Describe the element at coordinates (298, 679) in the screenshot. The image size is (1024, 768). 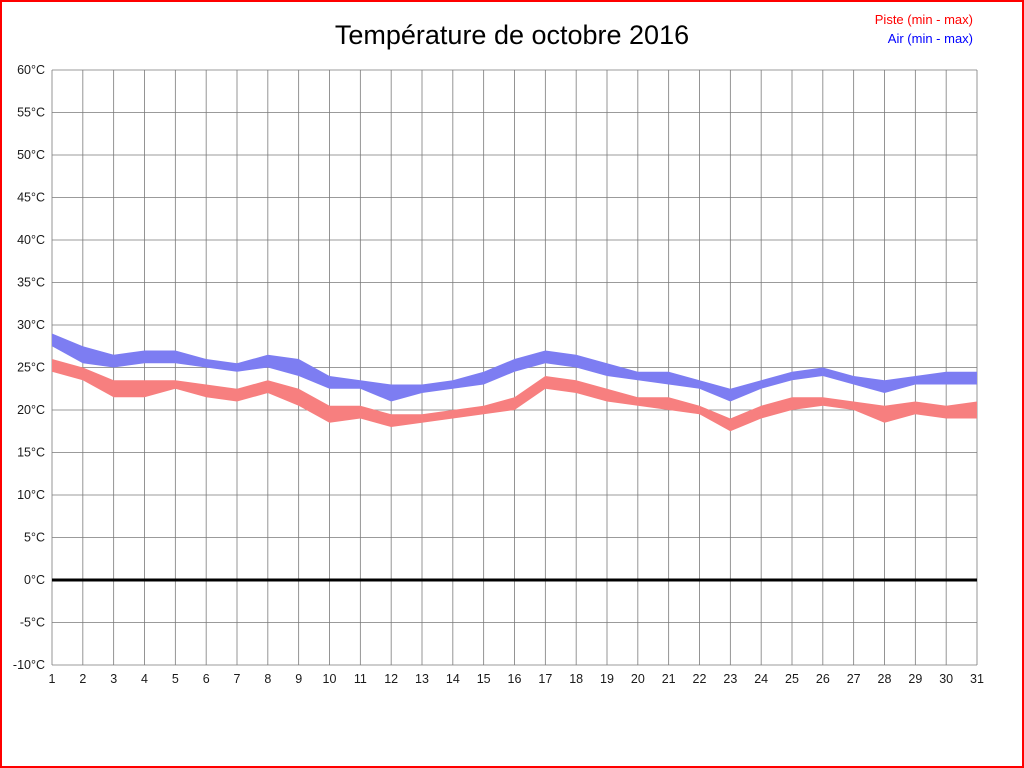
I see `svg-text: 9` at that location.